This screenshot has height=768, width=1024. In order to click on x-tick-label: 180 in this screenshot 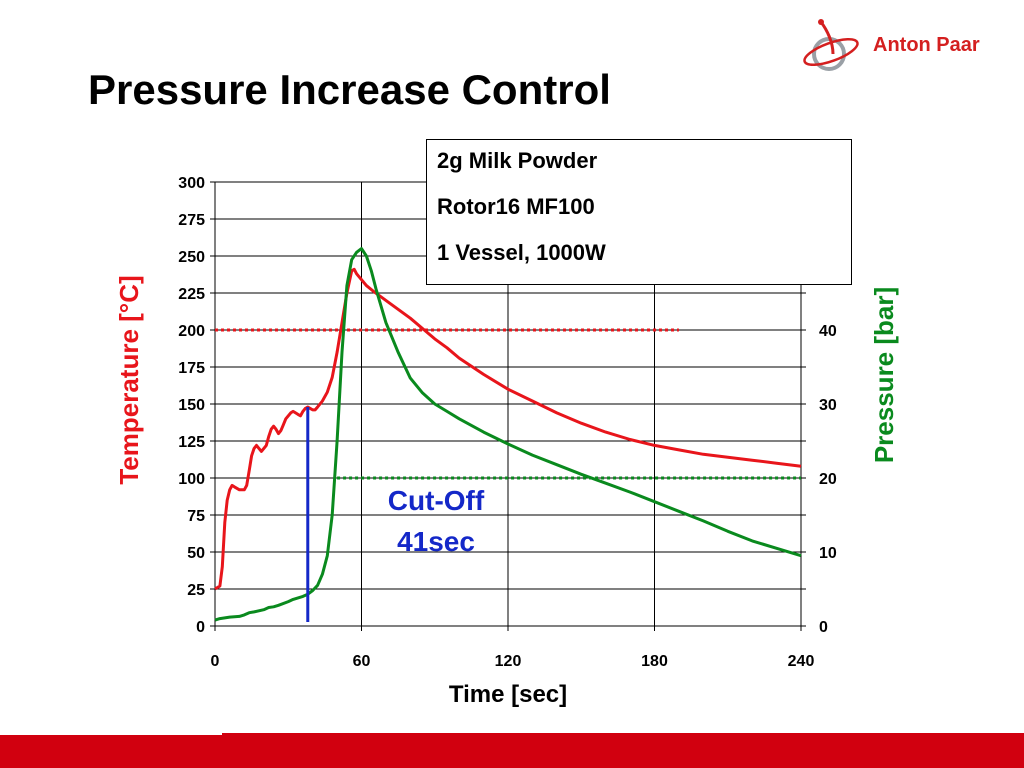, I will do `click(654, 661)`.